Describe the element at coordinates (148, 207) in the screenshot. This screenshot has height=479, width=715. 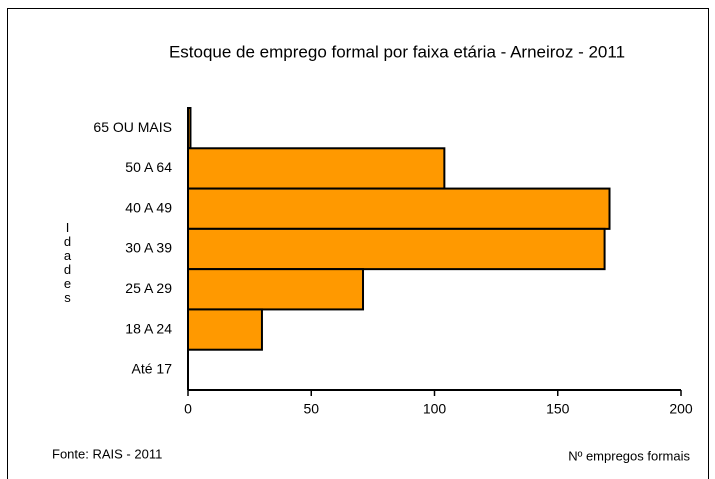
I see `y-tick-label: 40 A 49` at that location.